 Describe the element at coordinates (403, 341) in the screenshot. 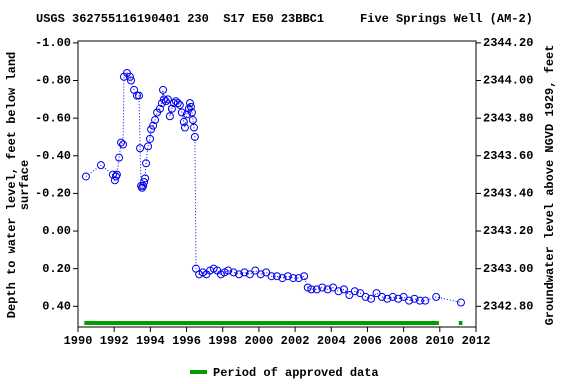

I see `x-tick-label: 2008` at that location.